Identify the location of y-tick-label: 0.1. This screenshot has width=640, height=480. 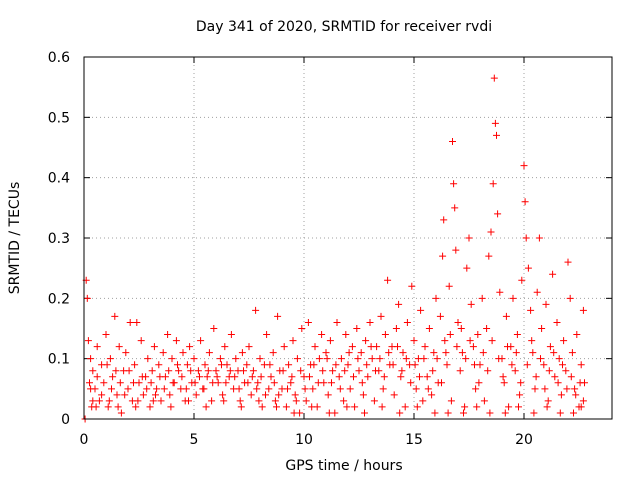
(59, 360).